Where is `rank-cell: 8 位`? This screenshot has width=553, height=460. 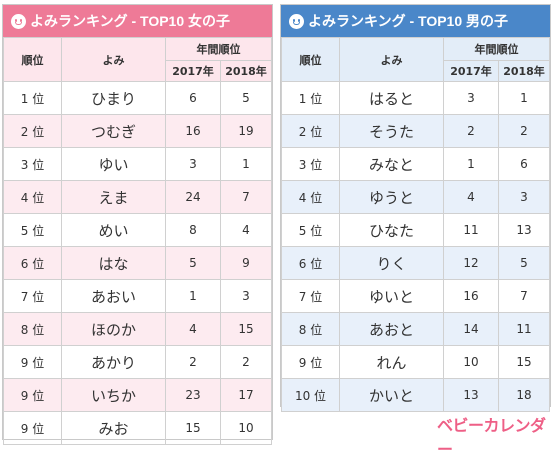
rank-cell: 8 位 is located at coordinates (32, 329).